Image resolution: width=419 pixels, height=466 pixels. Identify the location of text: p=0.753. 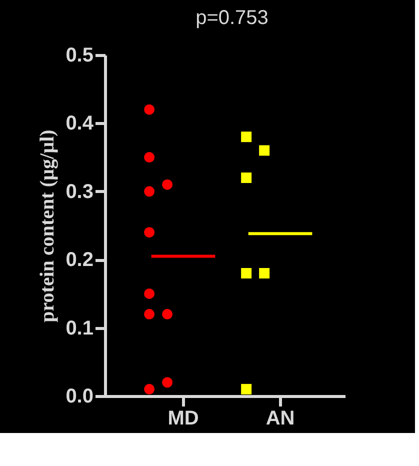
(232, 18).